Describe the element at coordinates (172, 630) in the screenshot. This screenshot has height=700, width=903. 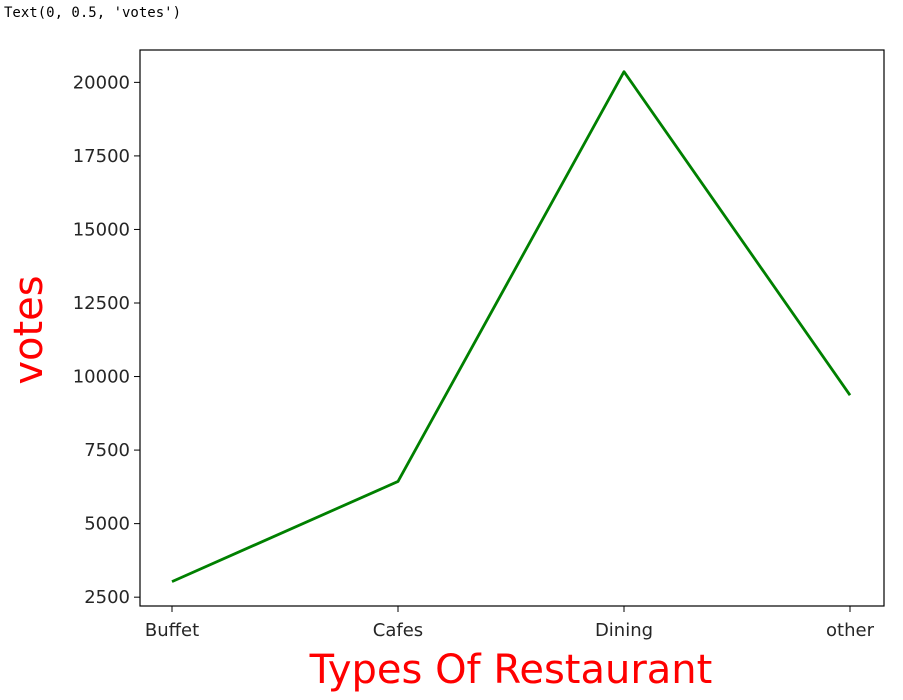
I see `x-tick-label: Buffet` at that location.